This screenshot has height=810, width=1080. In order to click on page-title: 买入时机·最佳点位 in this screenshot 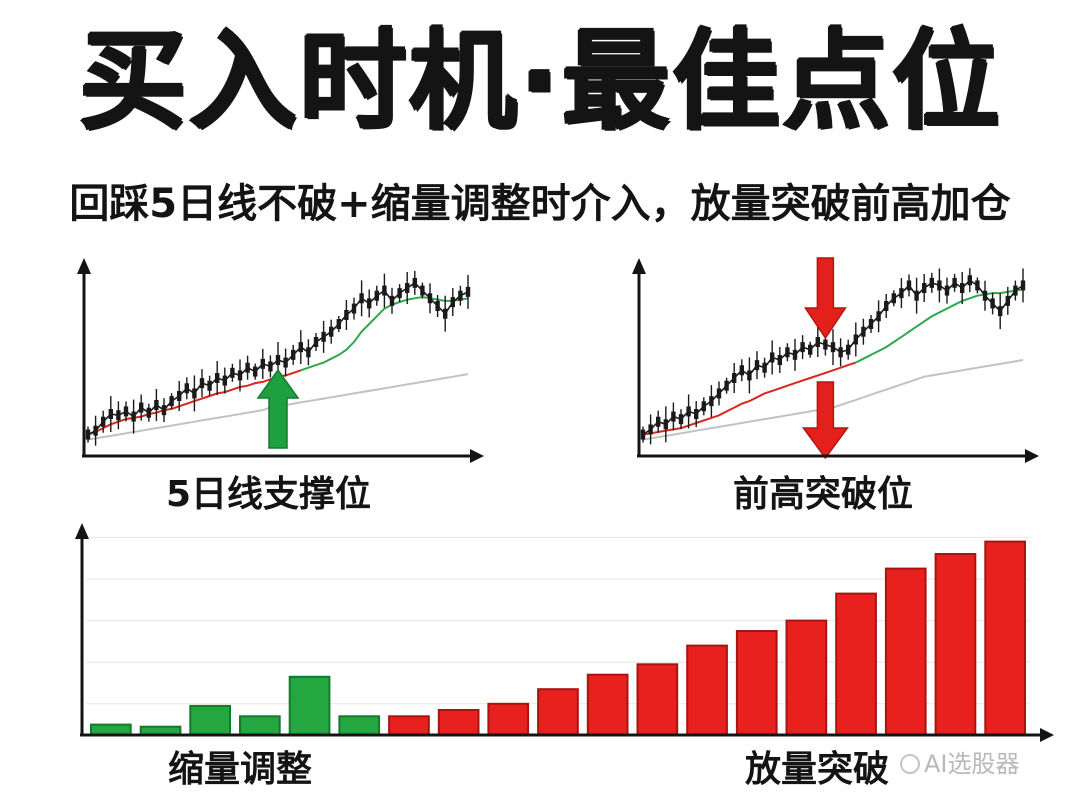, I will do `click(540, 81)`.